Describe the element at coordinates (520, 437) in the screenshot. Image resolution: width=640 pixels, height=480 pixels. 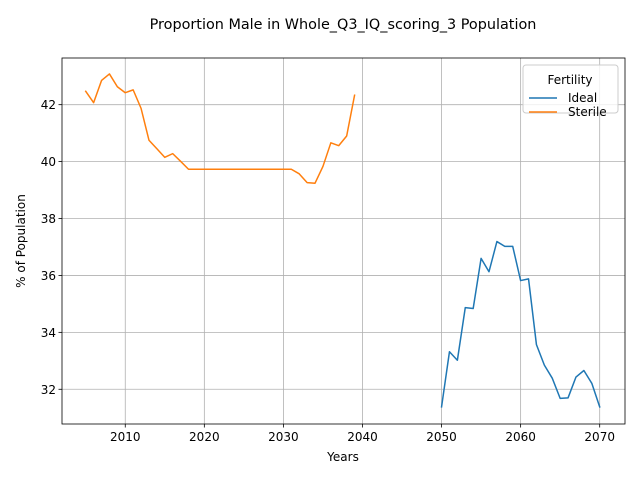
I see `x-tick-label: 2060` at that location.